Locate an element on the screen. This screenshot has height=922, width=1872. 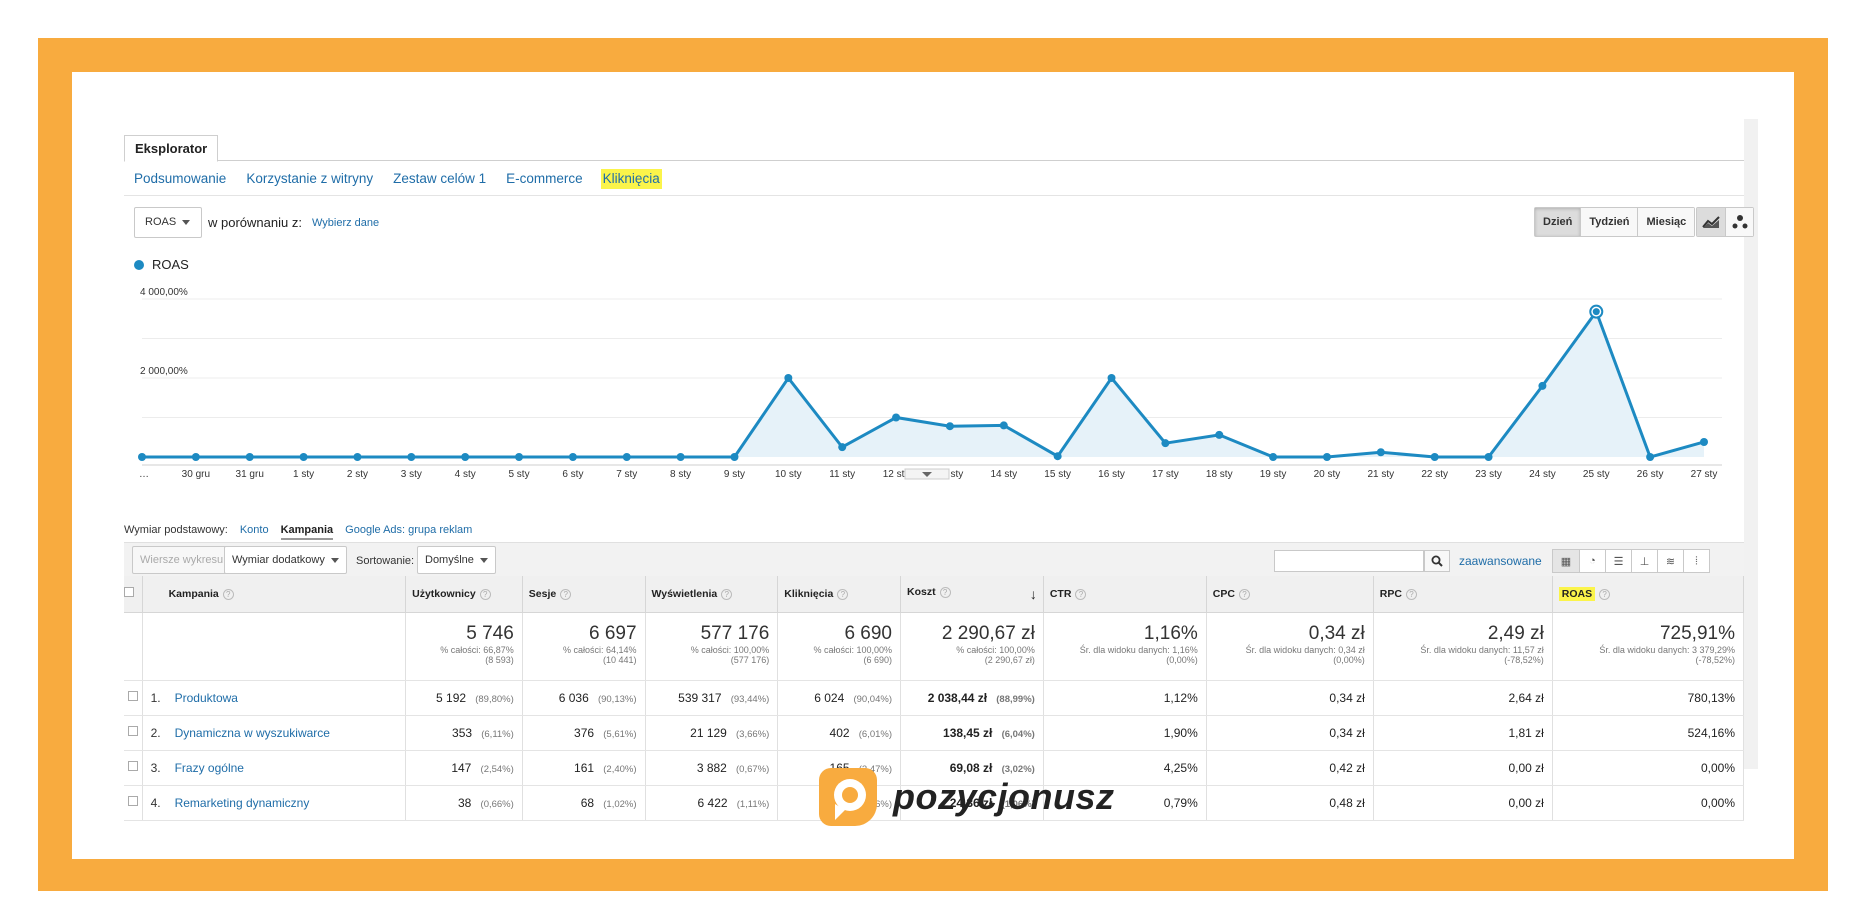
col-clicks: Kliknięcia? is located at coordinates (839, 594).